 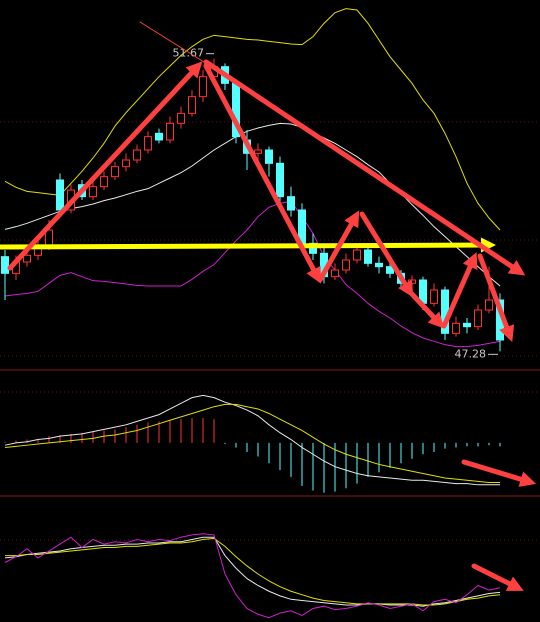 I want to click on low-label: 47.28, so click(x=471, y=353).